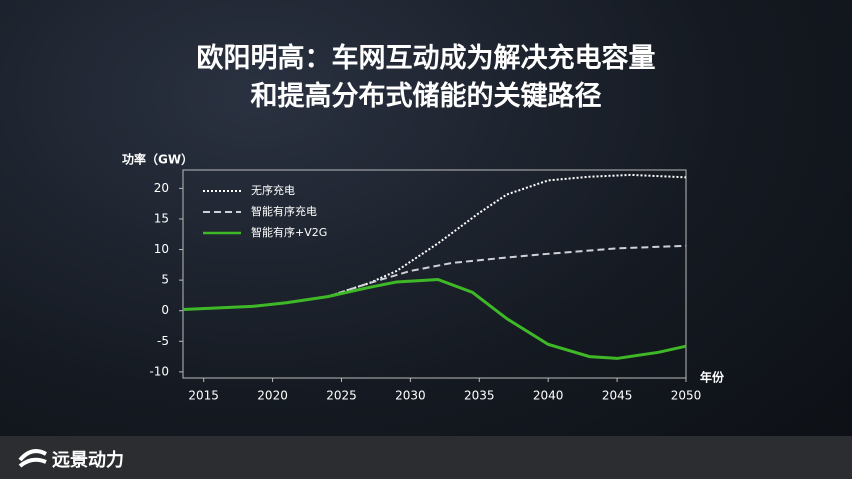 This screenshot has height=479, width=852. I want to click on x-axis-label: 年份, so click(712, 377).